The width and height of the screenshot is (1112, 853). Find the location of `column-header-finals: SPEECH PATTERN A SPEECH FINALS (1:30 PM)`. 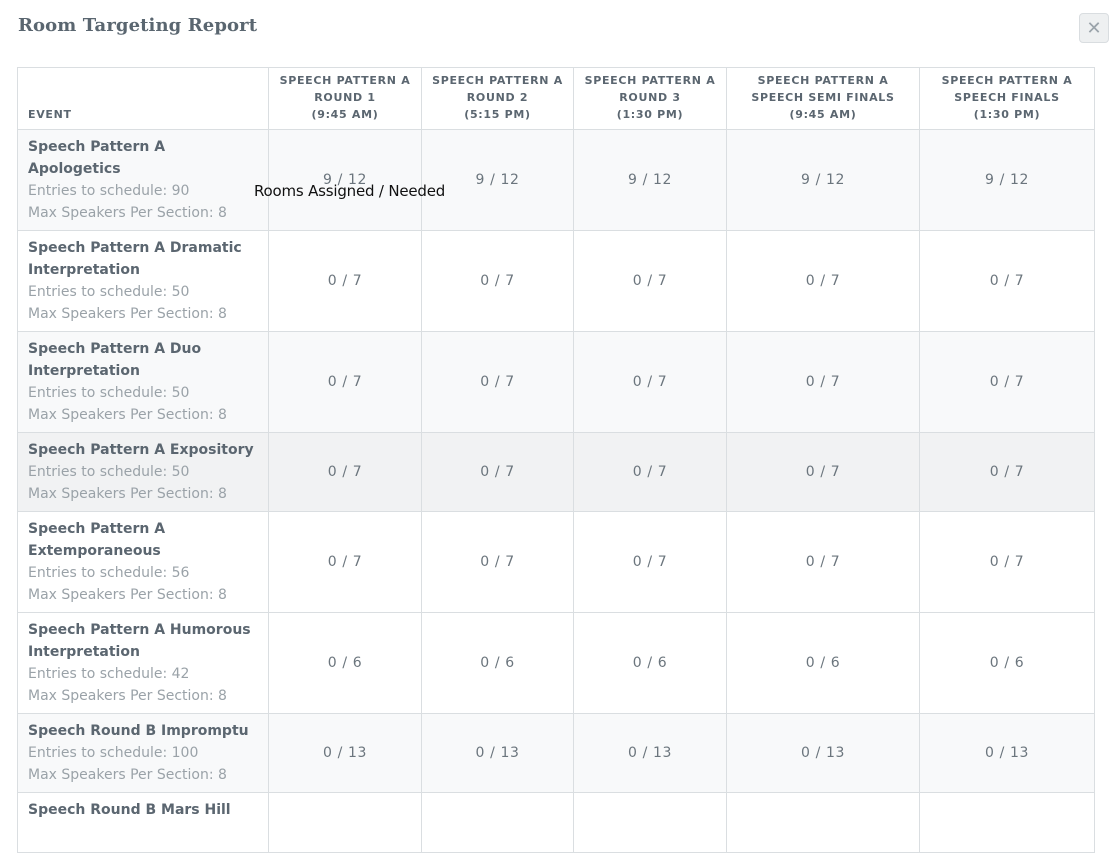

column-header-finals: SPEECH PATTERN A SPEECH FINALS (1:30 PM) is located at coordinates (1007, 98).